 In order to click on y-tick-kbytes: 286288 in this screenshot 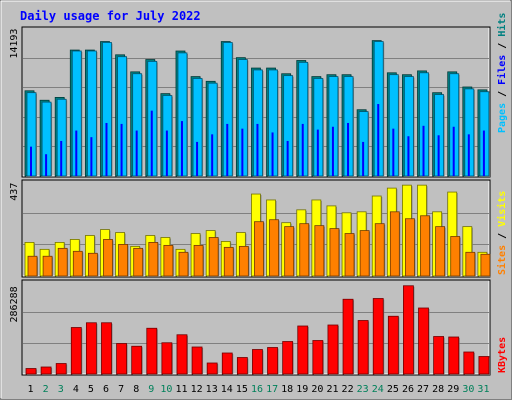, I will do `click(14, 304)`.